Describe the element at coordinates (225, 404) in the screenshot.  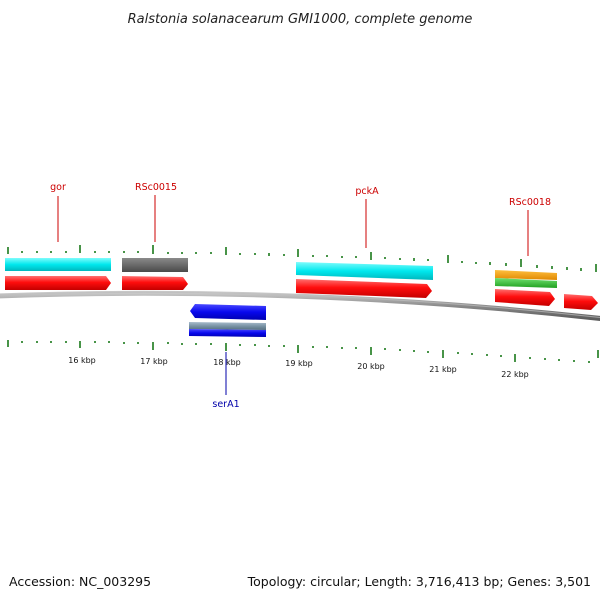
I see `gene-label-sera1: serA1` at that location.